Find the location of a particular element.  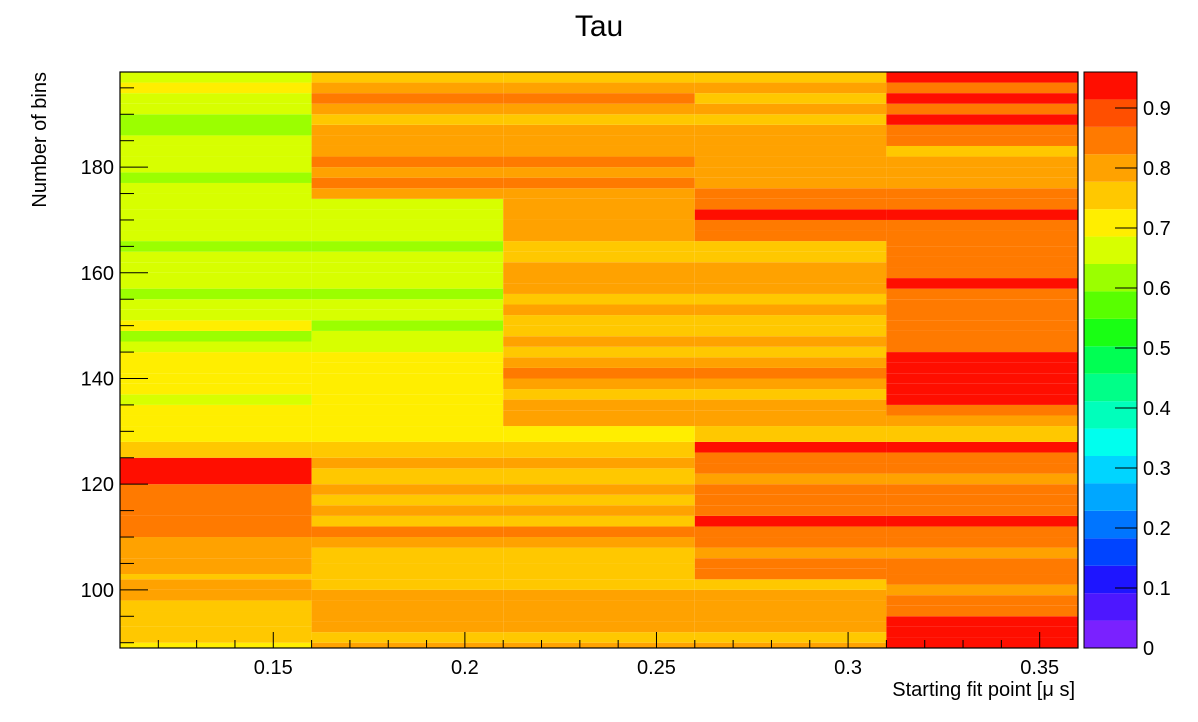

color-scale-legend: 0 0.1 0.2 0.3 0.4 0.5 0.6 0.7 0.8 0.9 is located at coordinates (1127, 365).